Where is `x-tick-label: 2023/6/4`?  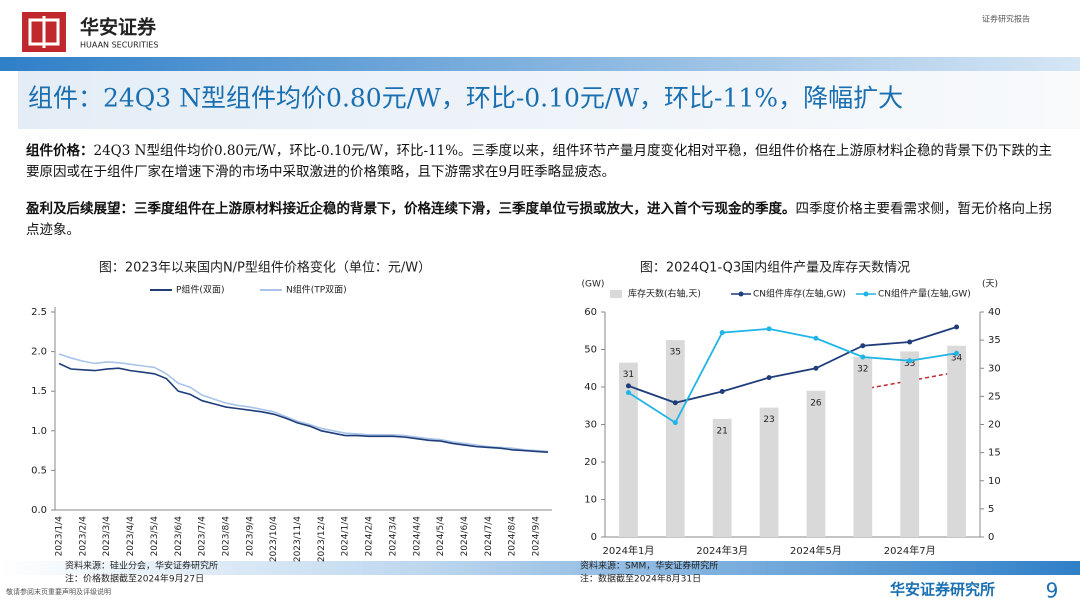
x-tick-label: 2023/6/4 is located at coordinates (179, 536).